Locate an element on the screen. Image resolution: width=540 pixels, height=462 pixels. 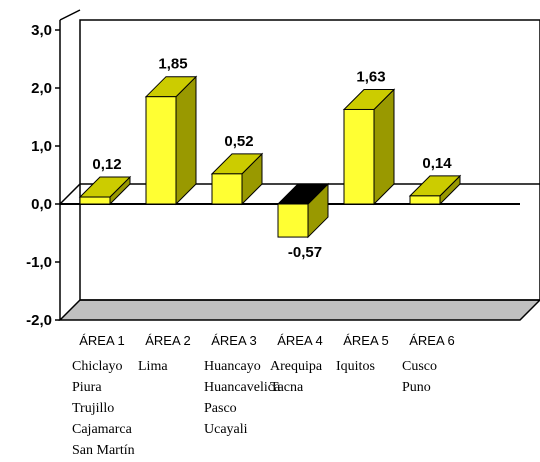
y-tick-label: -2,0 is located at coordinates (39, 320).